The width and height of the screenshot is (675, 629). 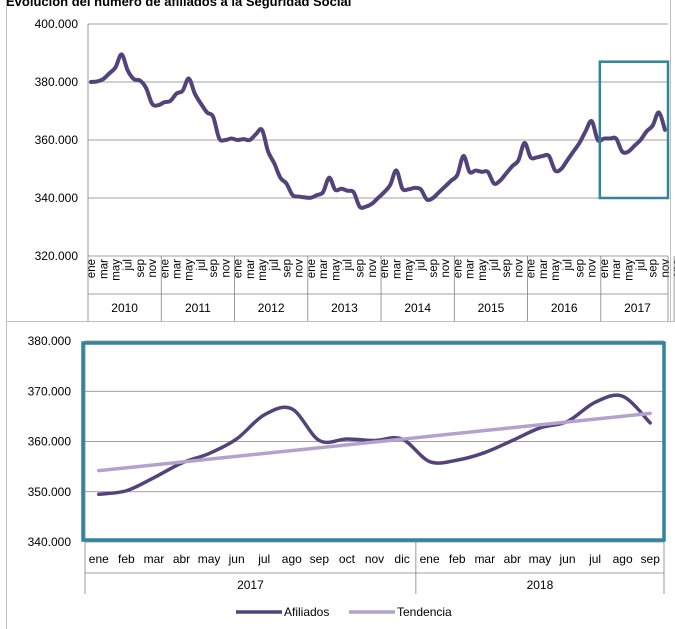 What do you see at coordinates (344, 308) in the screenshot?
I see `year-label: 2013` at bounding box center [344, 308].